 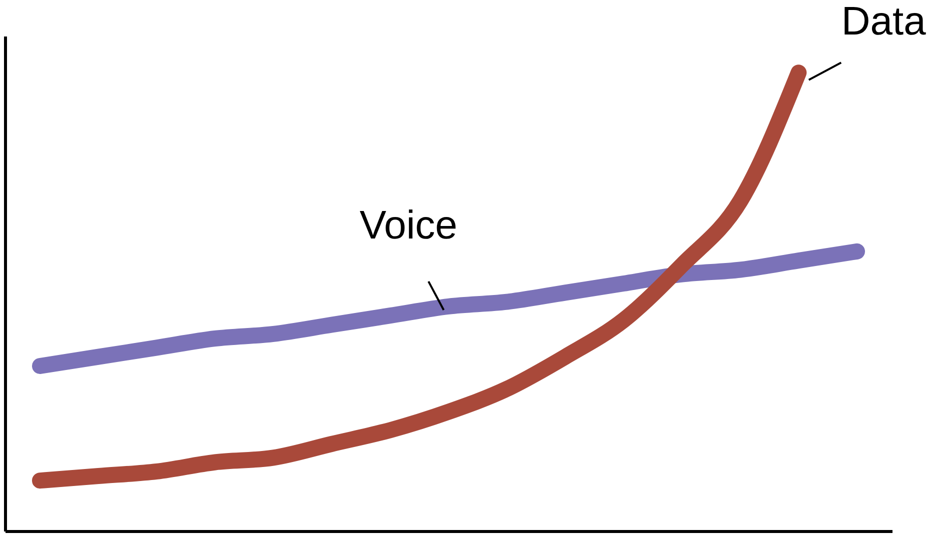 What do you see at coordinates (884, 22) in the screenshot?
I see `series-label: Data` at bounding box center [884, 22].